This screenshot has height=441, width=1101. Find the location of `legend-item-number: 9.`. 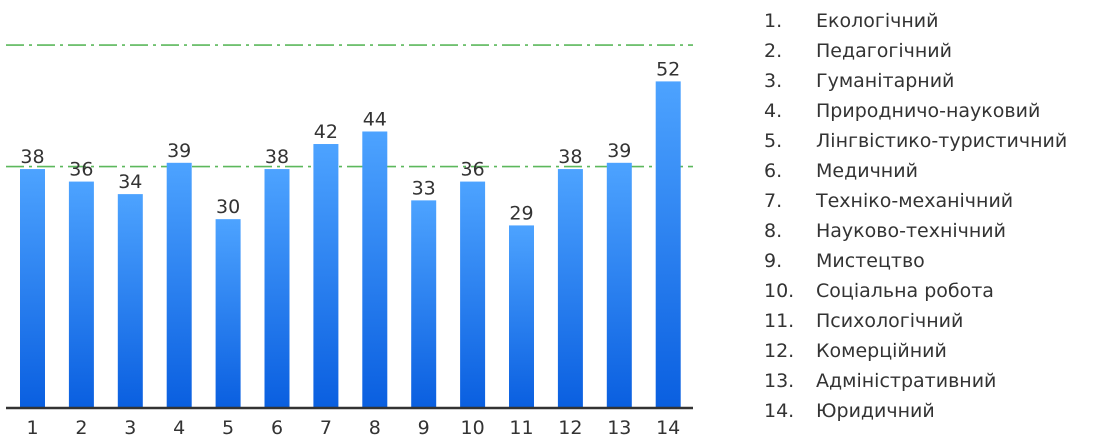

legend-item-number: 9. is located at coordinates (773, 261).